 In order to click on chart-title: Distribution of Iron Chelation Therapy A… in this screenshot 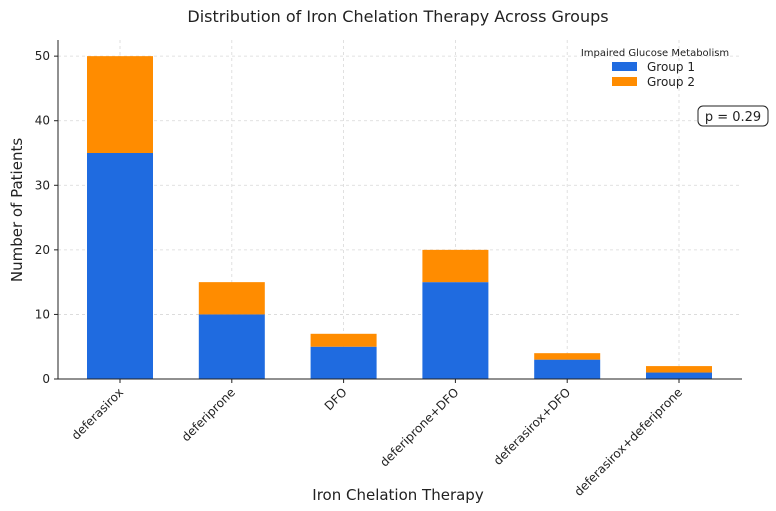, I will do `click(397, 16)`.